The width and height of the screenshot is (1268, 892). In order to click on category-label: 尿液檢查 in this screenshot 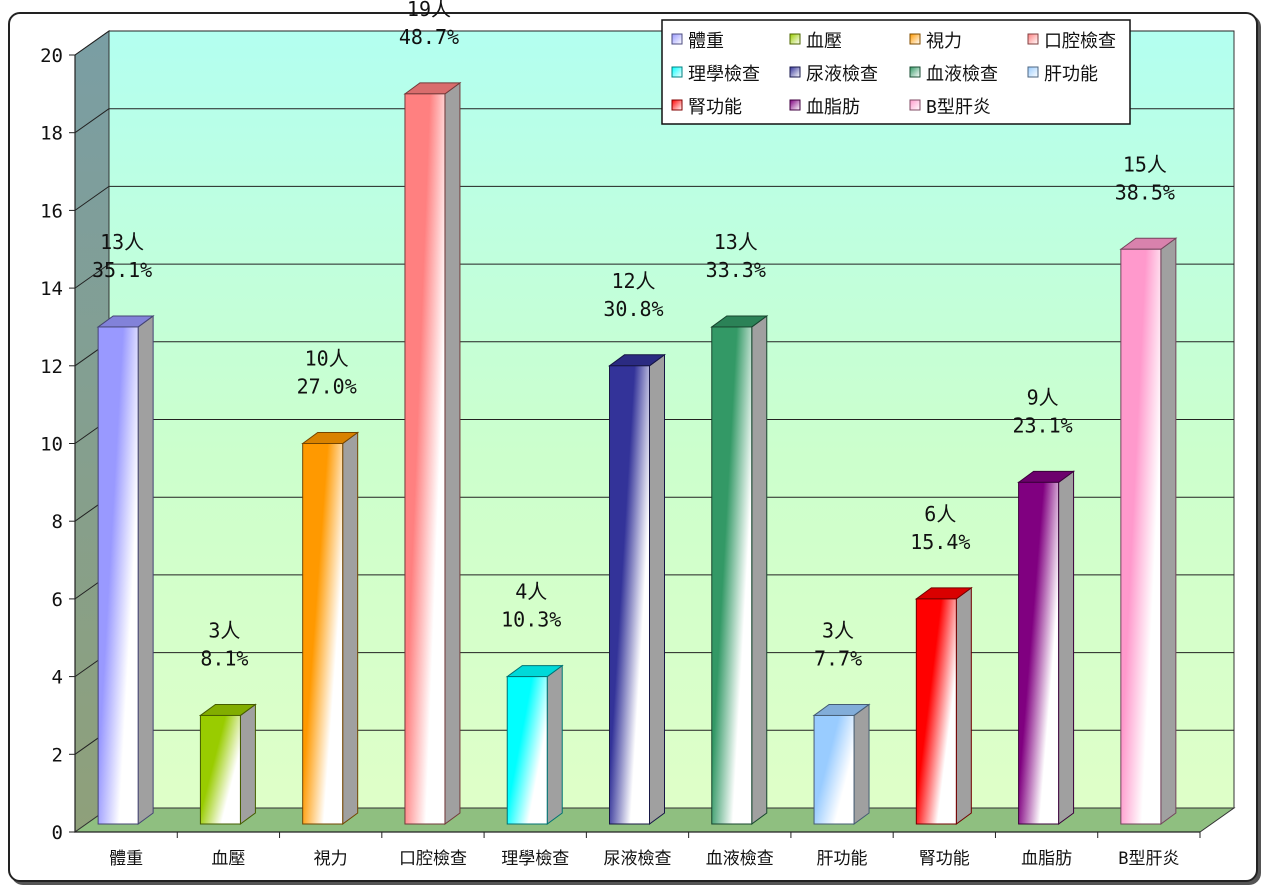, I will do `click(638, 859)`.